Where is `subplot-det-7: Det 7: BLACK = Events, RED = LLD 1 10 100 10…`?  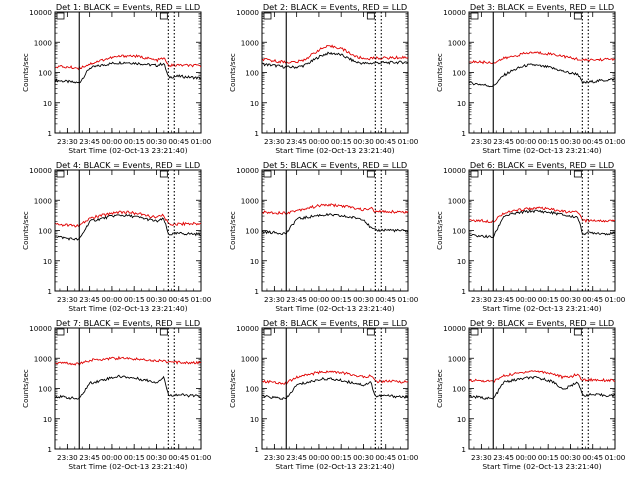 subplot-det-7: Det 7: BLACK = Events, RED = LLD 1 10 100 10… is located at coordinates (117, 394).